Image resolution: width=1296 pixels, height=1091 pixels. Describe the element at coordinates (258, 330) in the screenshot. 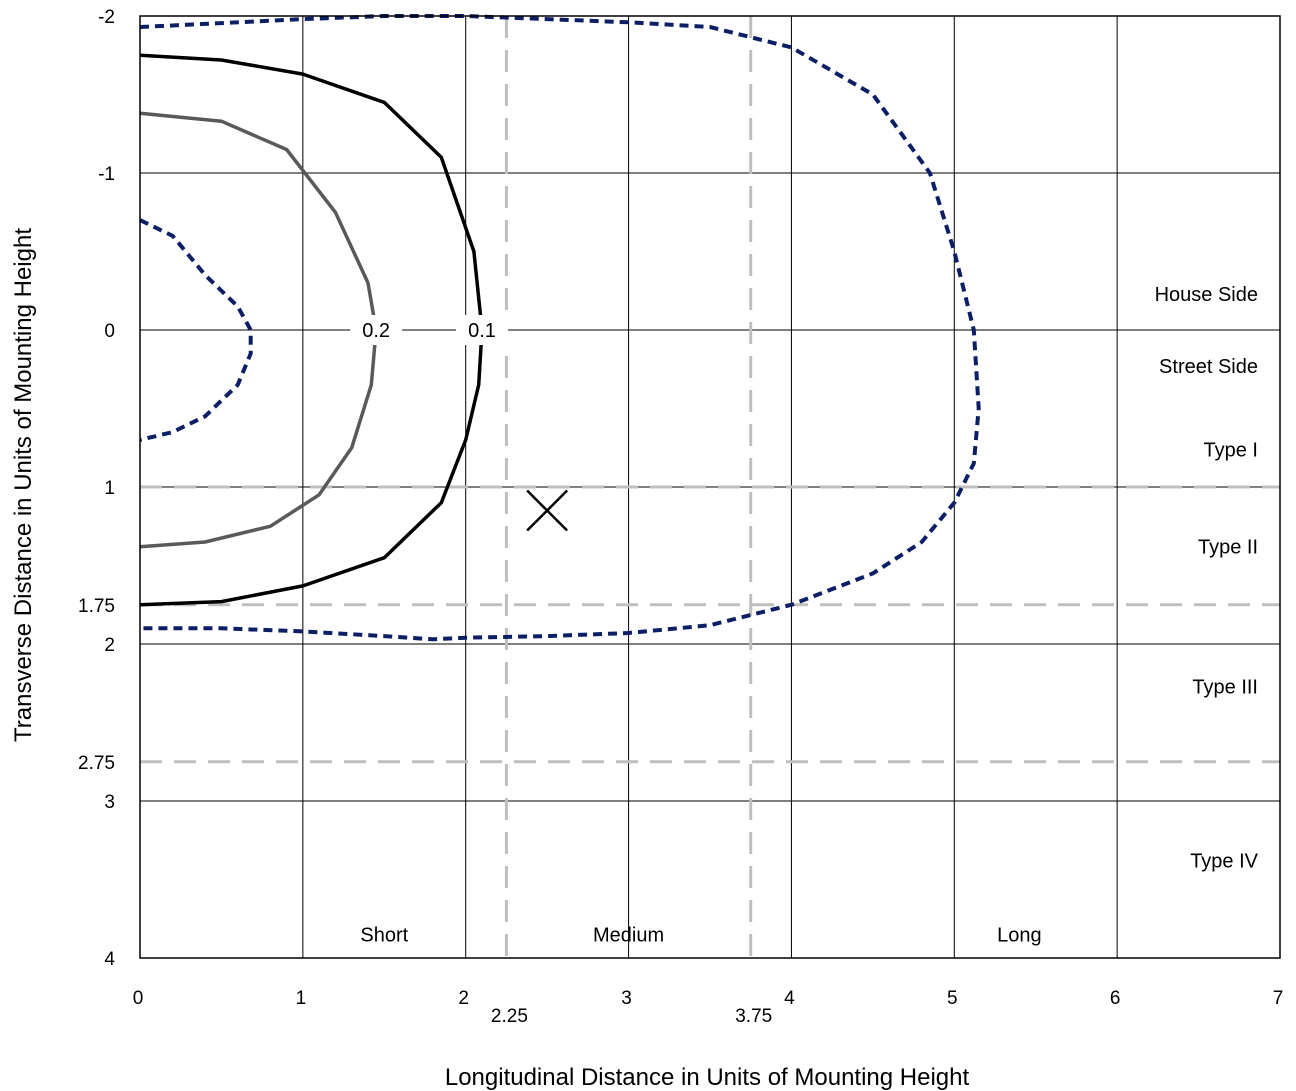

I see `series-iso-0.2` at that location.